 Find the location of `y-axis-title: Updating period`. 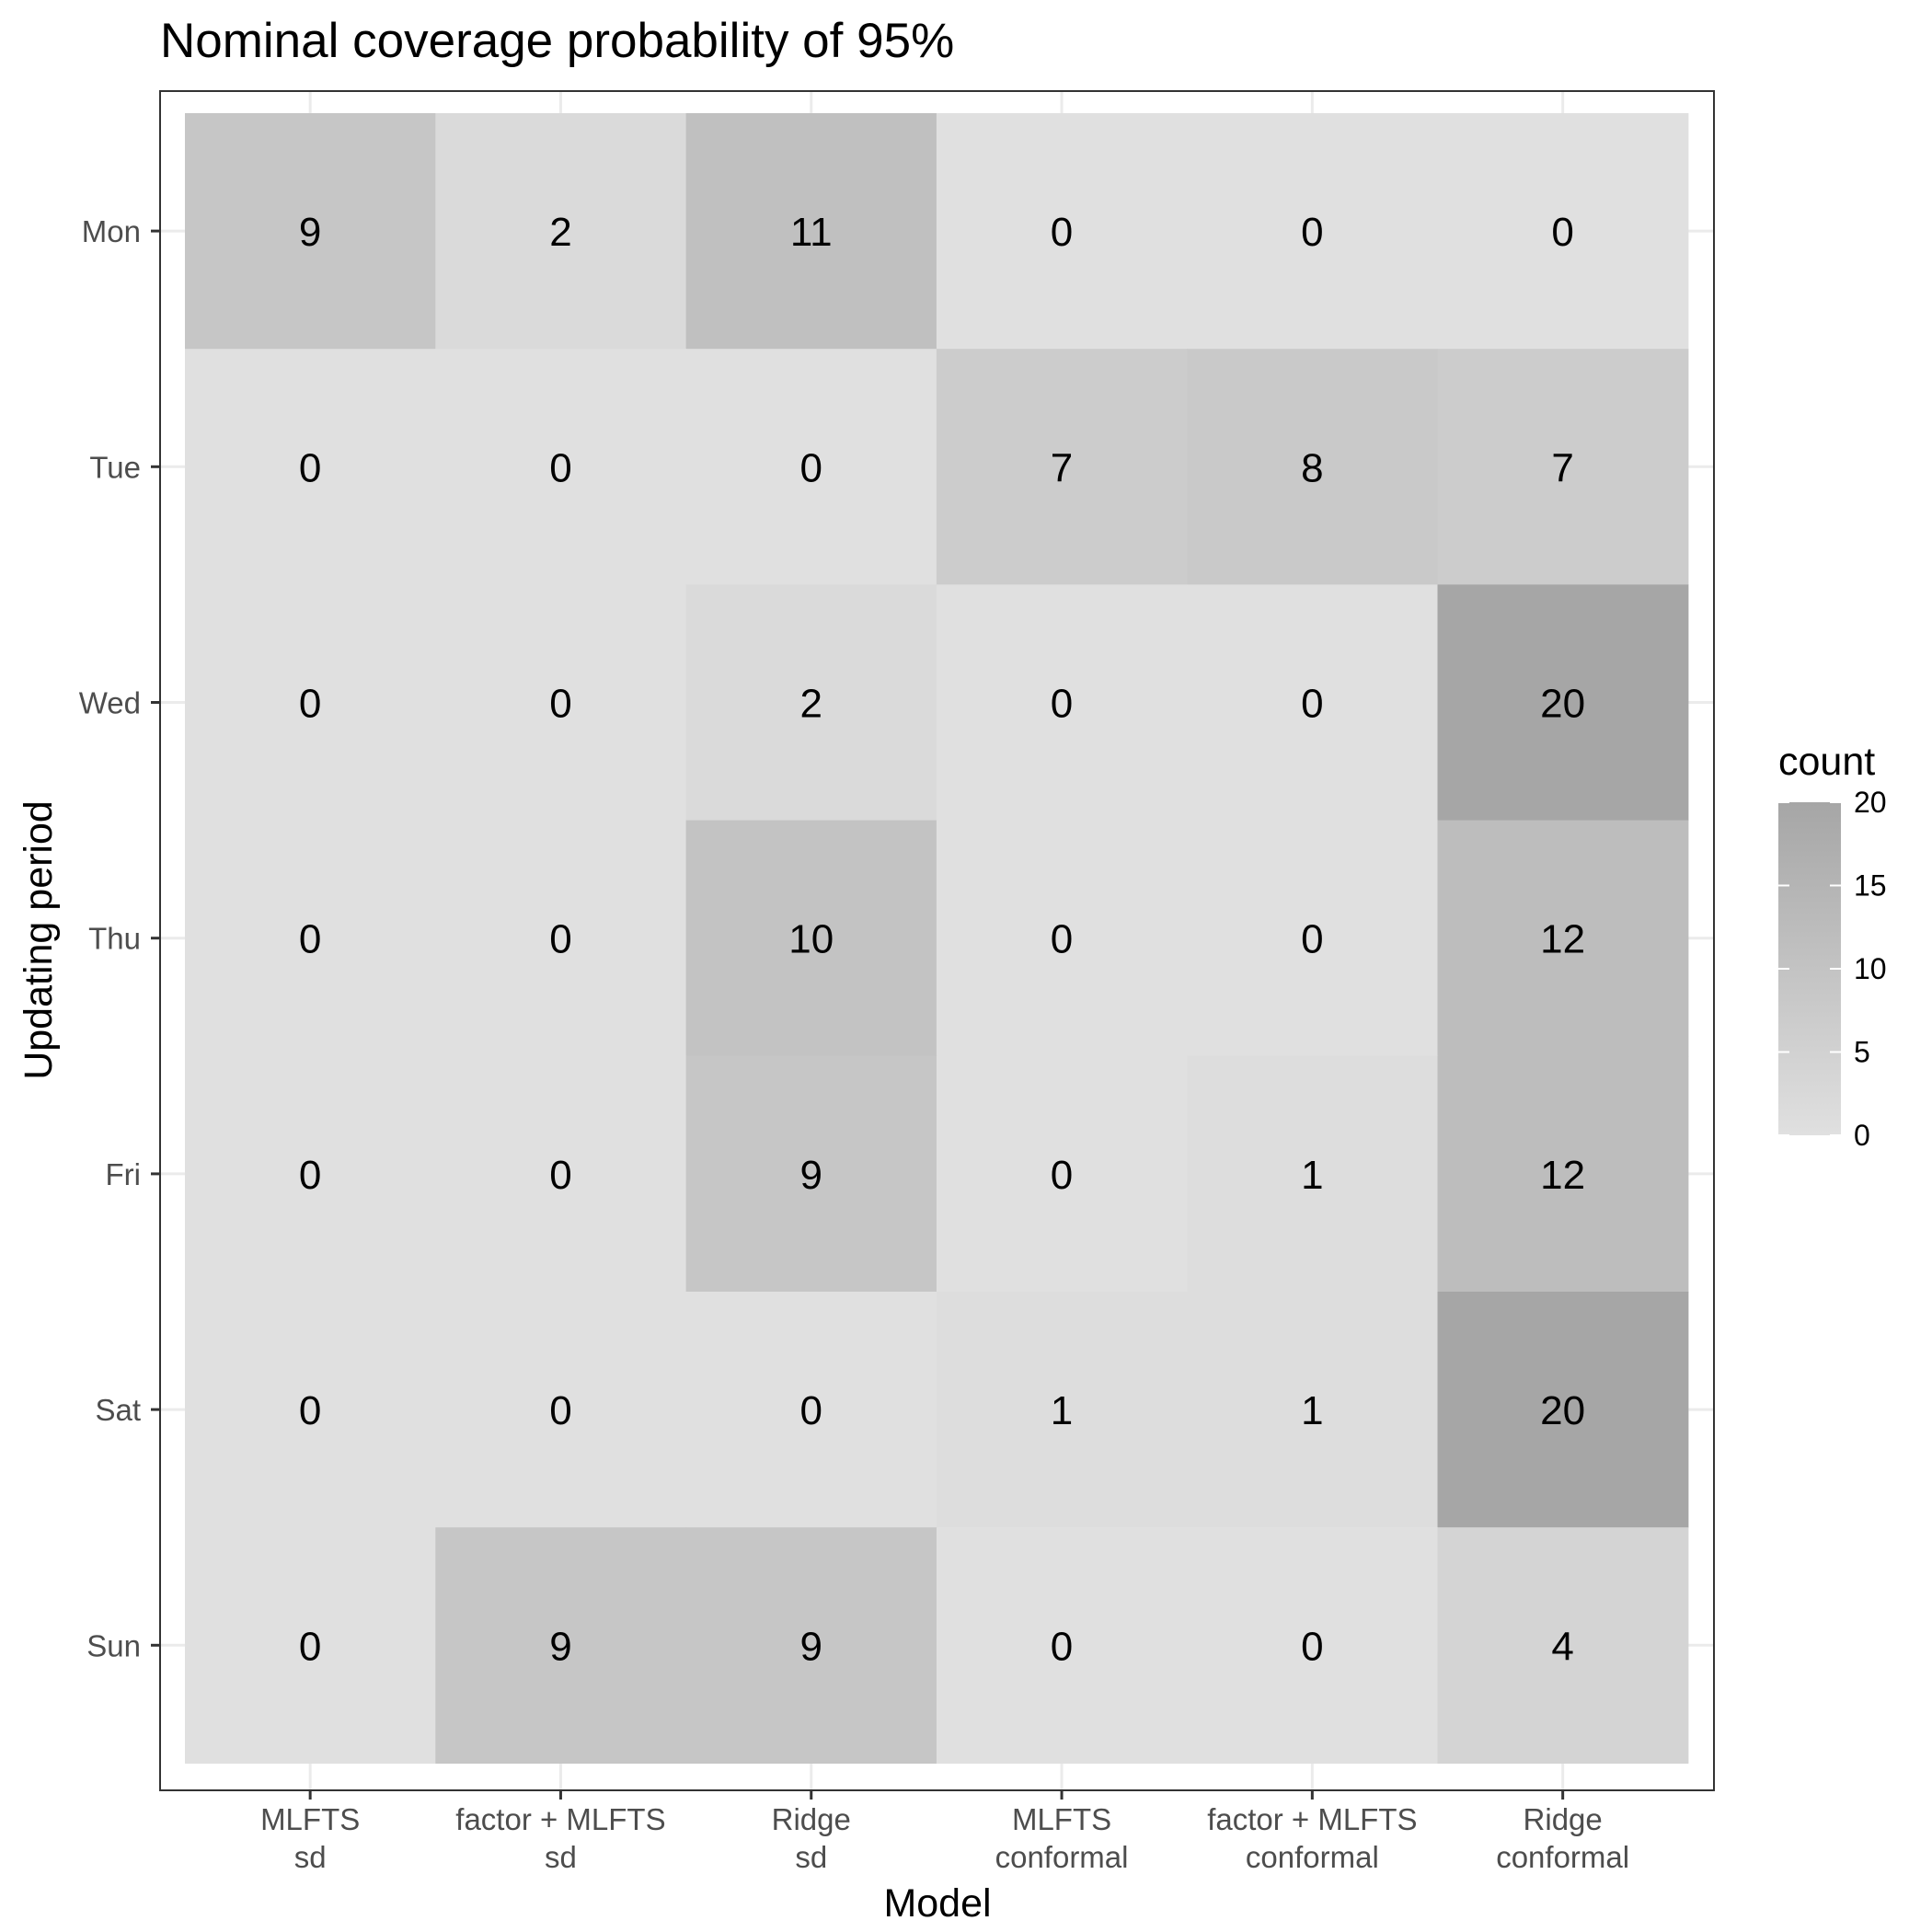

y-axis-title: Updating period is located at coordinates (39, 940).